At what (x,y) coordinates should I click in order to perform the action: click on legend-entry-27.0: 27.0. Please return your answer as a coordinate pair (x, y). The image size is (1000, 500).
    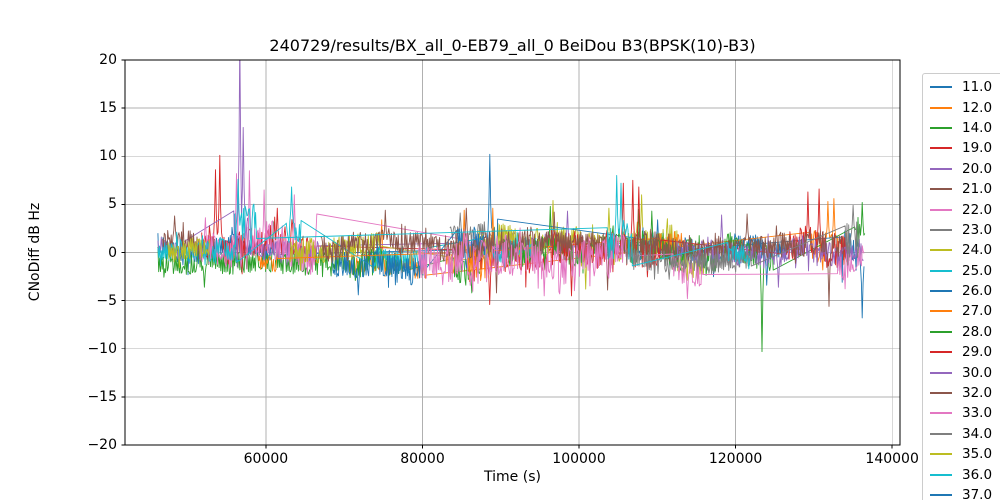
    Looking at the image, I should click on (961, 311).